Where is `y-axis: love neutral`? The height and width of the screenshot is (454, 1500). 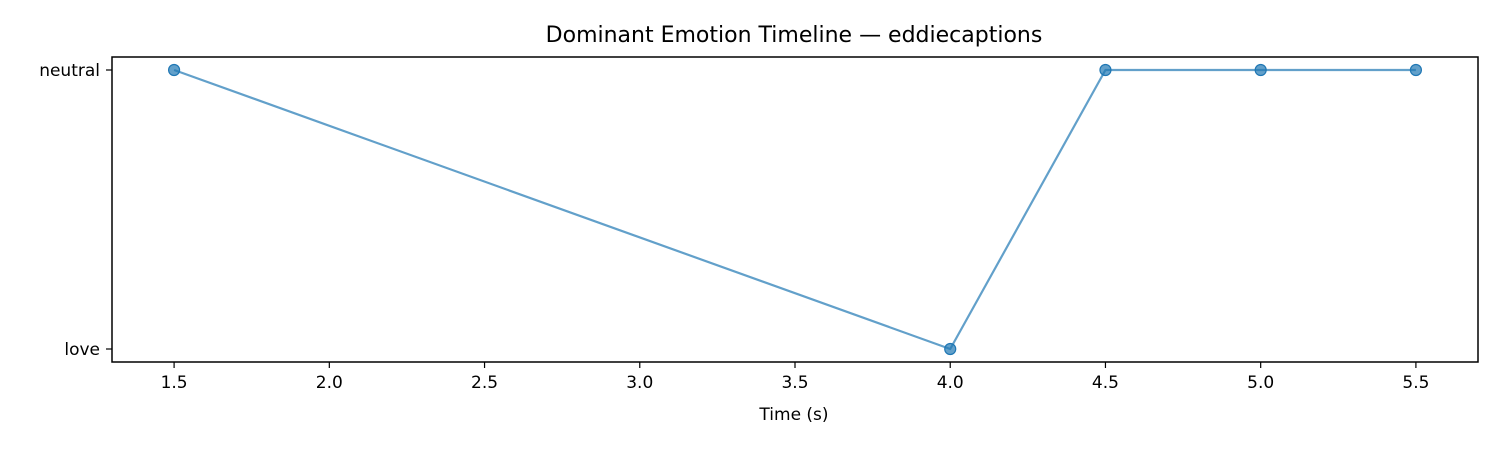
y-axis: love neutral is located at coordinates (75, 210).